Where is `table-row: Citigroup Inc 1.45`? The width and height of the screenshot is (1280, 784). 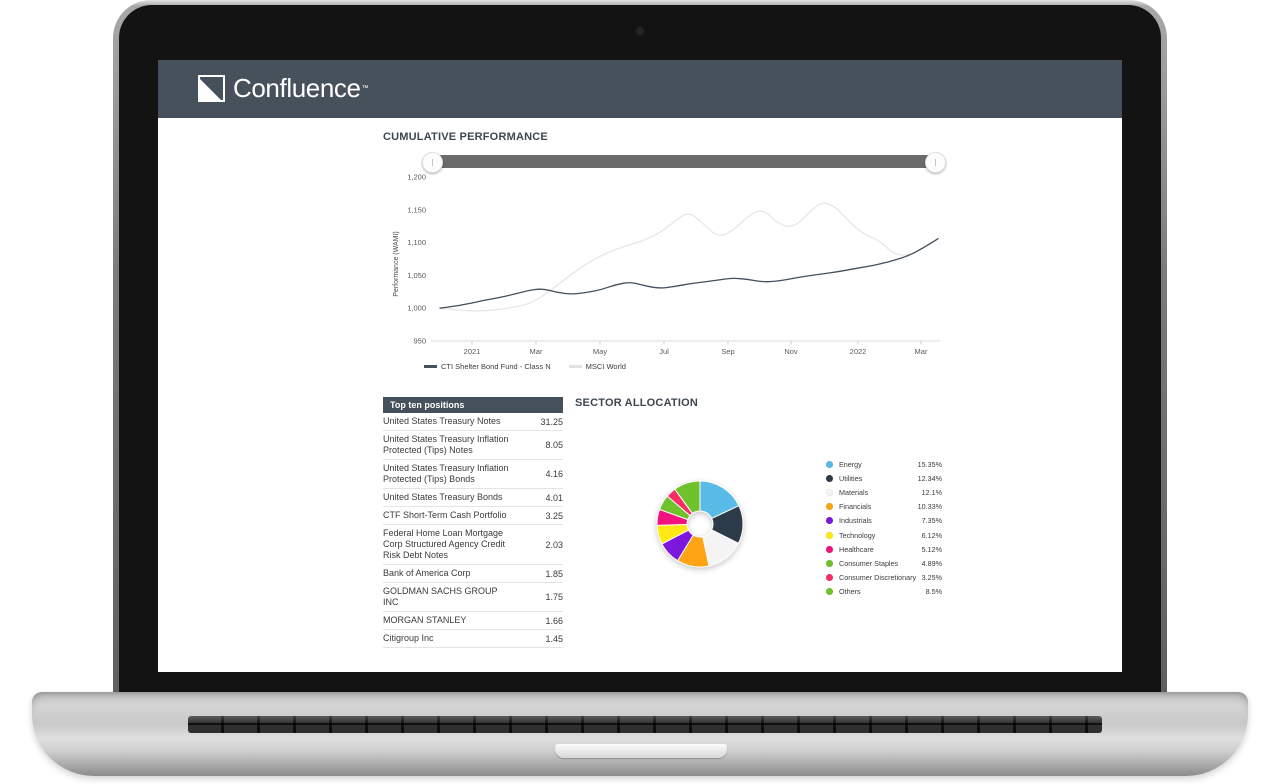 table-row: Citigroup Inc 1.45 is located at coordinates (473, 639).